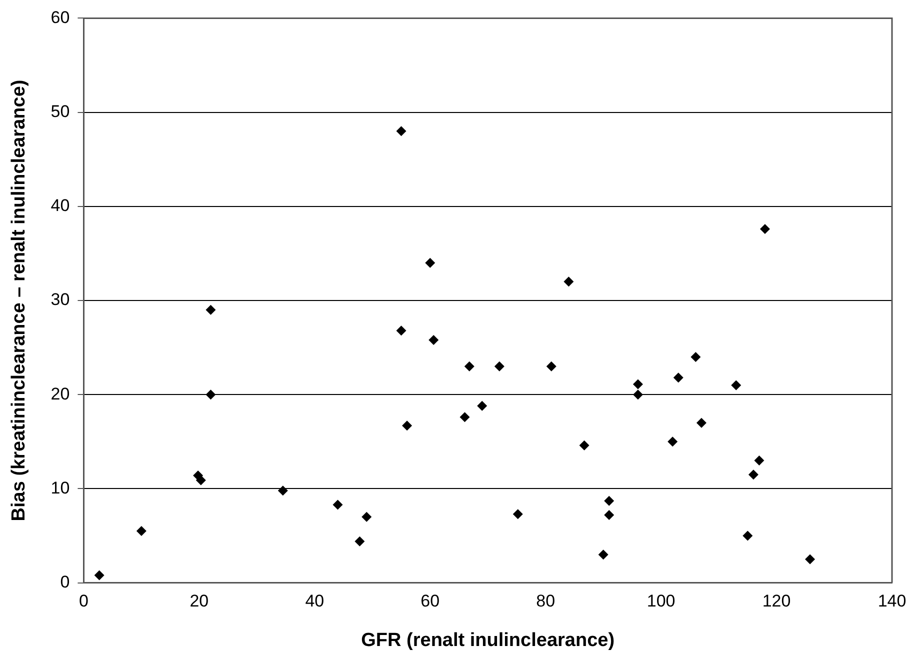 This screenshot has width=914, height=660. Describe the element at coordinates (60, 206) in the screenshot. I see `y-tick-label: 40` at that location.